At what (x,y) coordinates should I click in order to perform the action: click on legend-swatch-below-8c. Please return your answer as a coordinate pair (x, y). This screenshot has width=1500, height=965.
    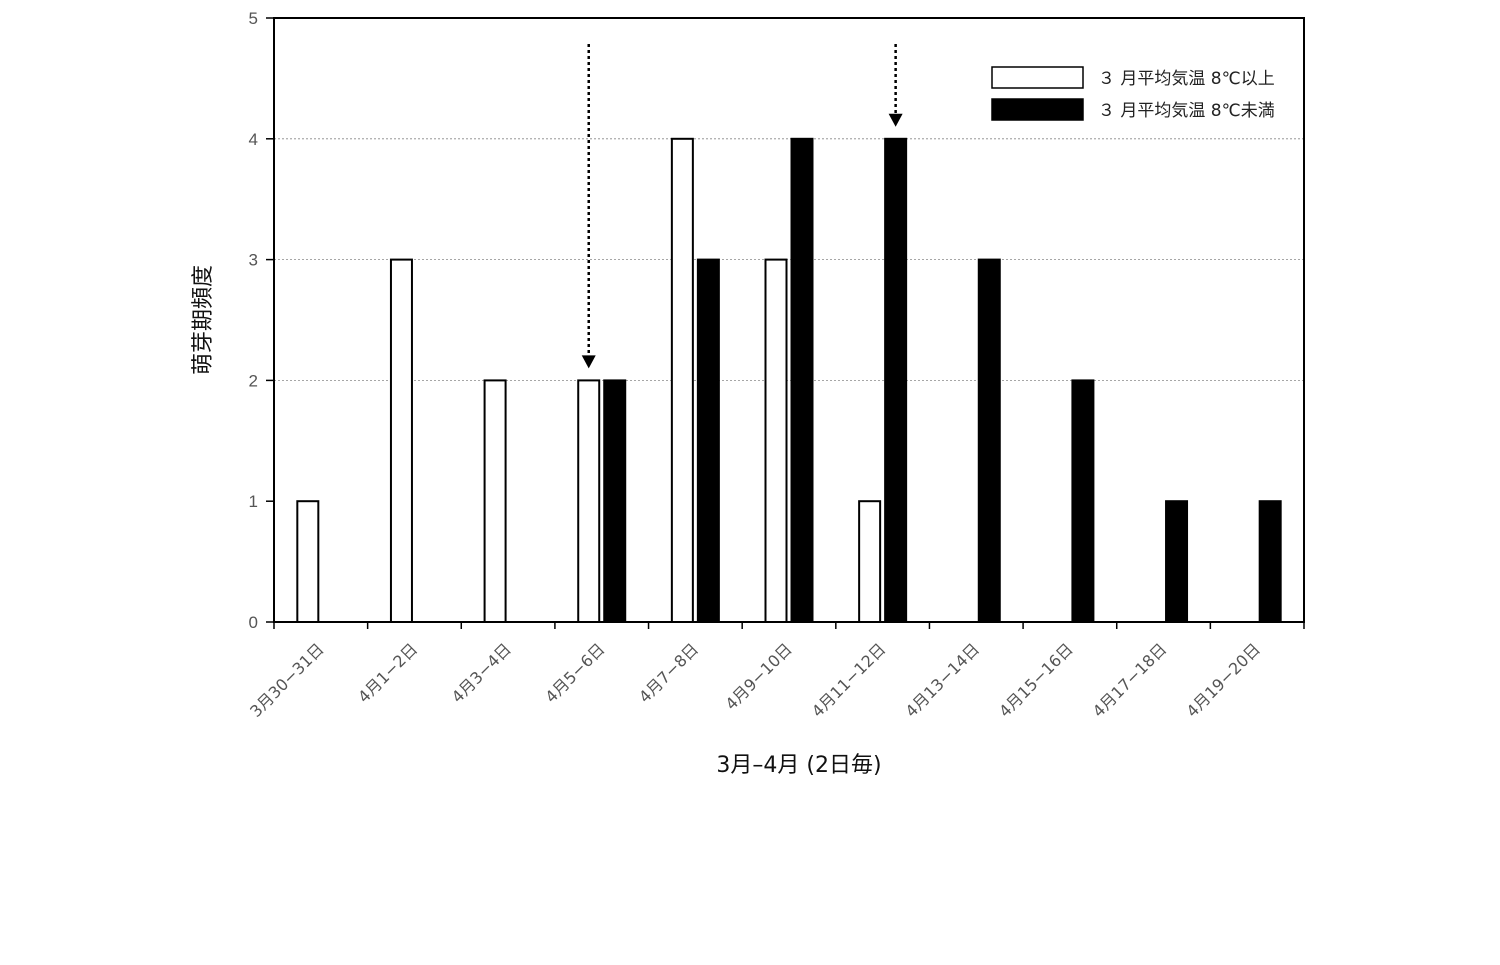
    Looking at the image, I should click on (1037, 109).